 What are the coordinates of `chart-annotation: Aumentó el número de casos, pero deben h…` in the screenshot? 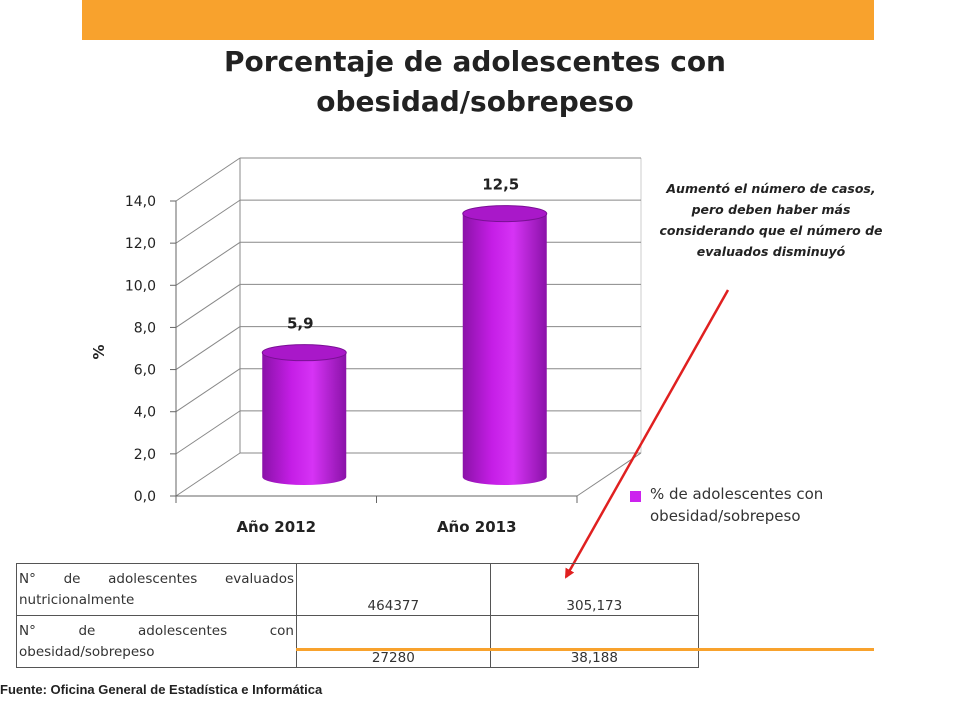 It's located at (771, 220).